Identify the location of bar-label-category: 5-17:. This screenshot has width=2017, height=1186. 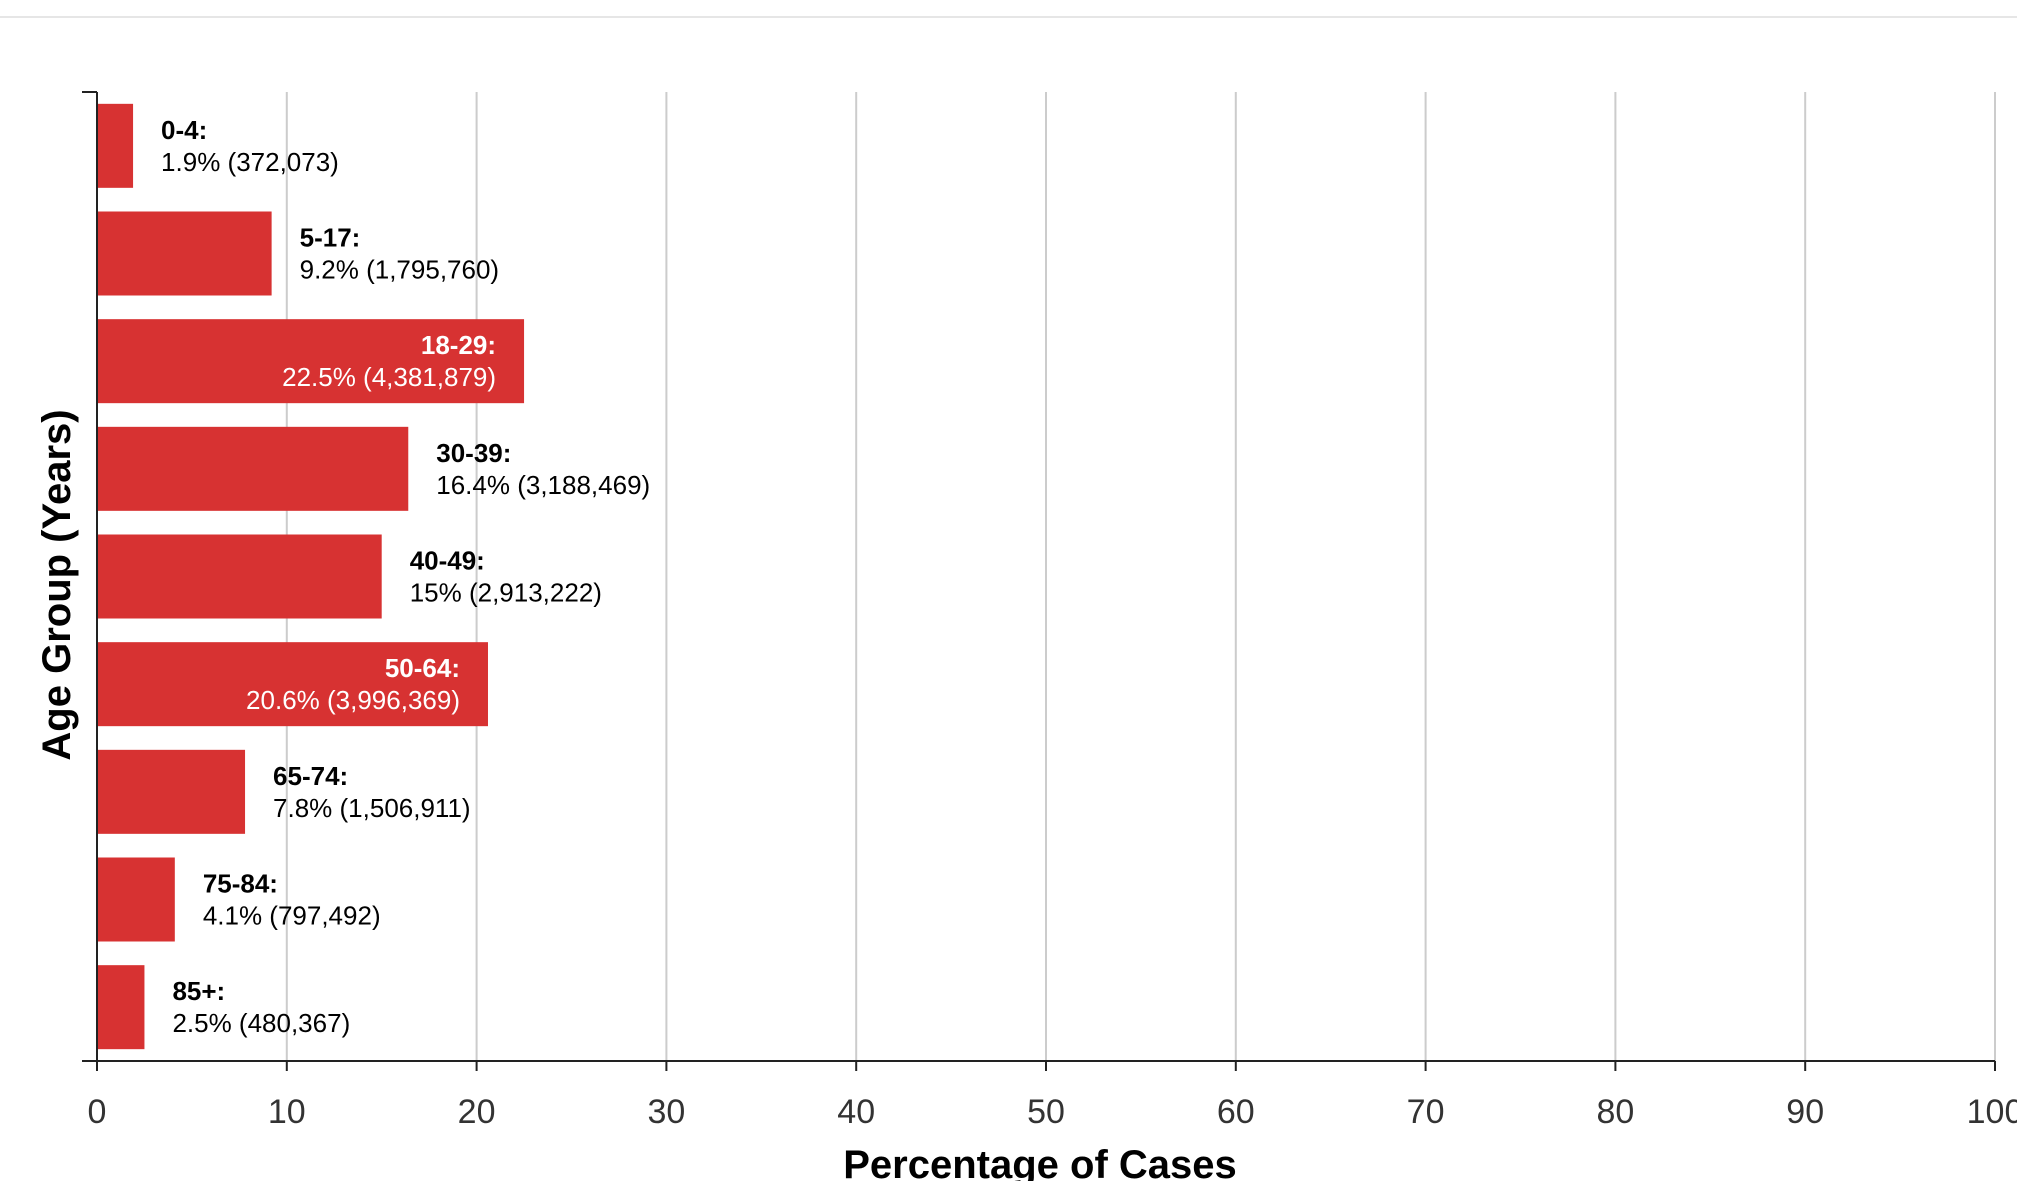
(330, 238).